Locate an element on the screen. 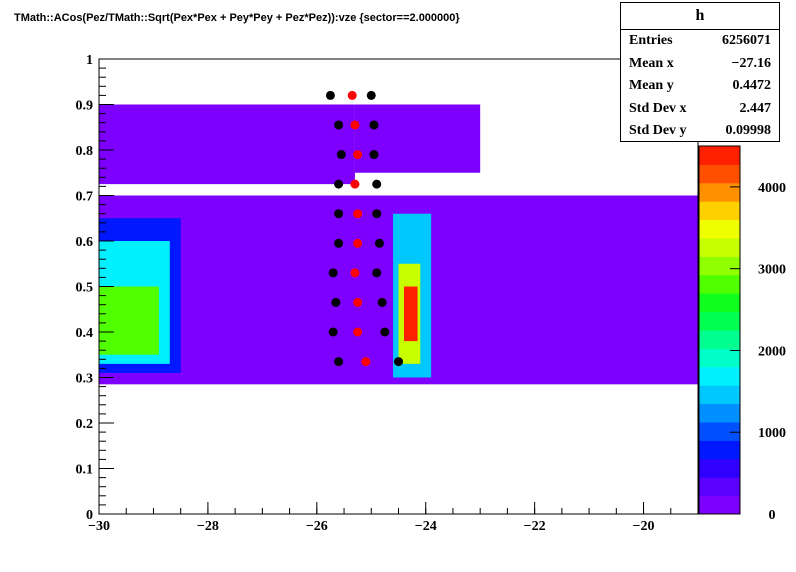 Image resolution: width=796 pixels, height=572 pixels. y-tick-label: 0.2 is located at coordinates (85, 424).